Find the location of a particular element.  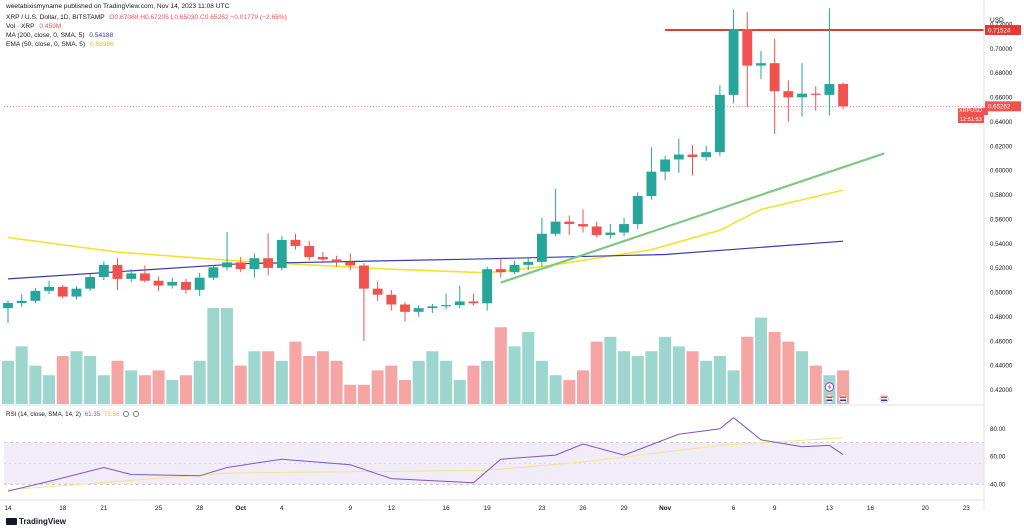

price-tick-label: 0.42000 is located at coordinates (1001, 390).